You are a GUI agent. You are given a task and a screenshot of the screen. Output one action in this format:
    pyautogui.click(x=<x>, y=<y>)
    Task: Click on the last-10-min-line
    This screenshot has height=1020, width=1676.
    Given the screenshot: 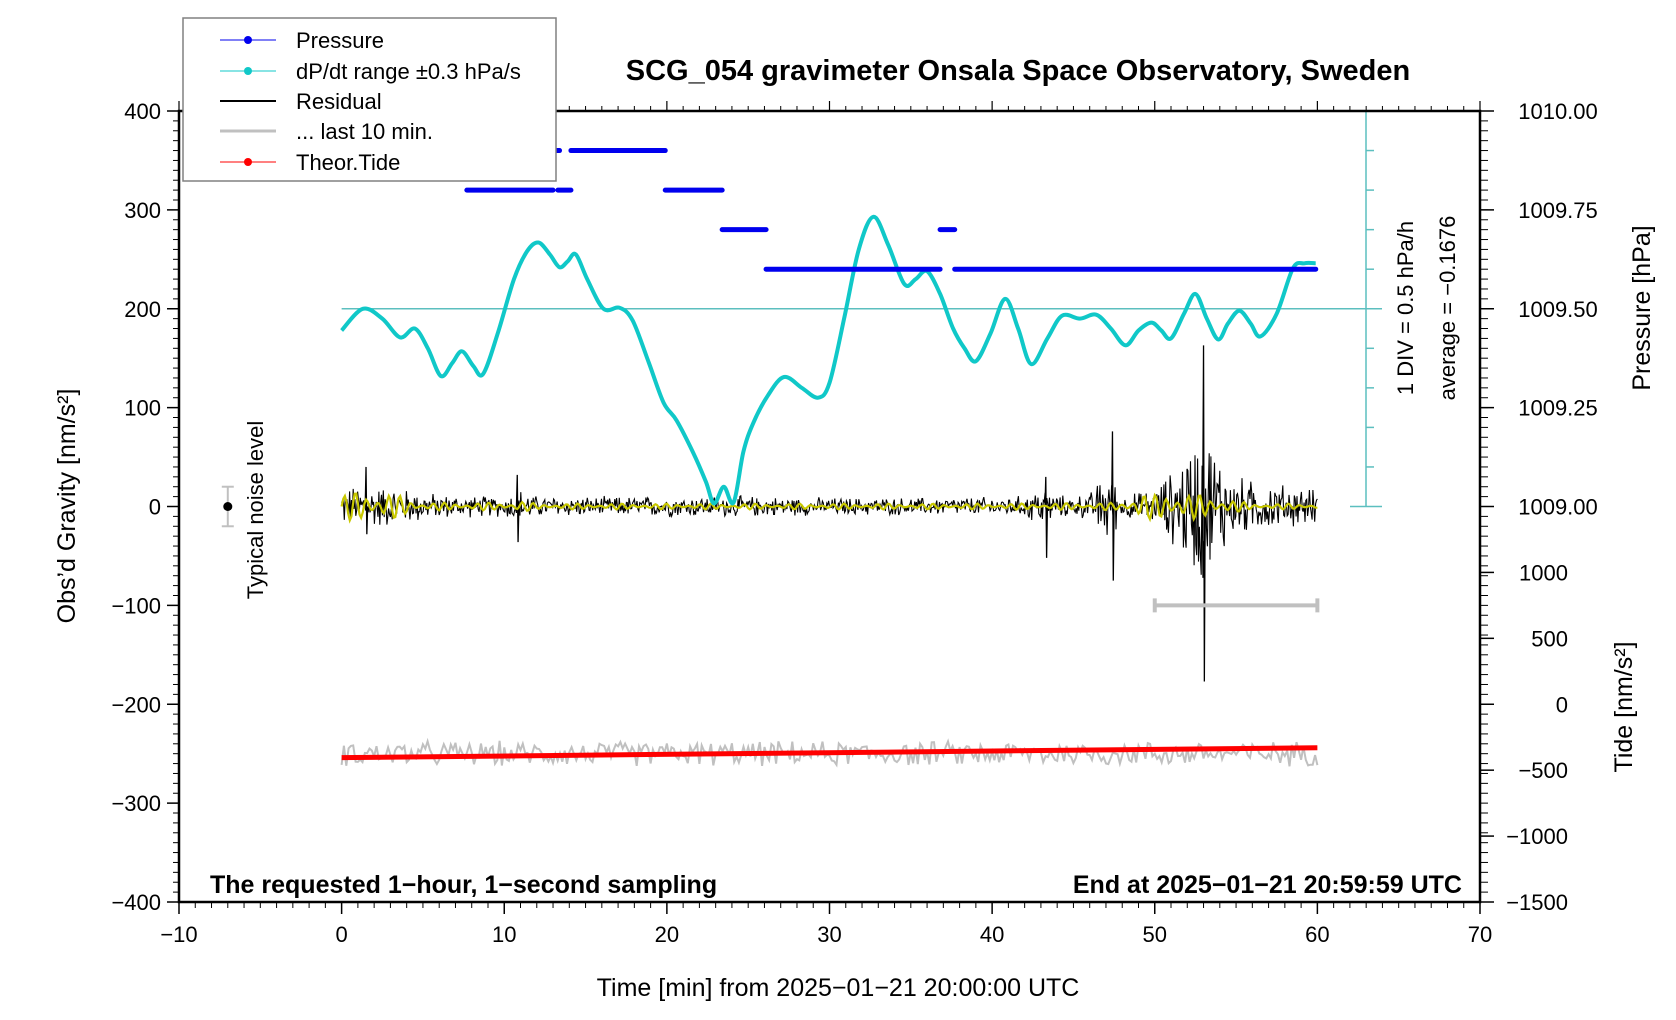 What is the action you would take?
    pyautogui.click(x=829, y=752)
    